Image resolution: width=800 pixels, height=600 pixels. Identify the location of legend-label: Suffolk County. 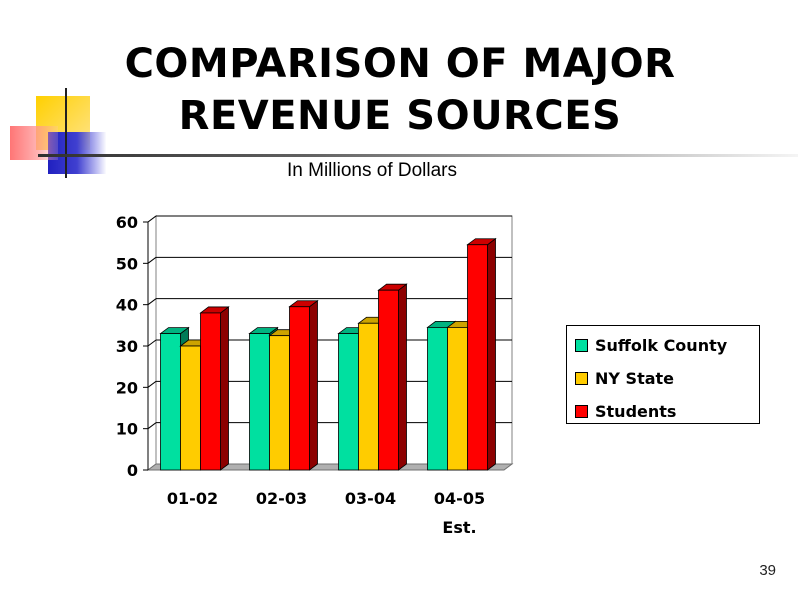
(661, 345).